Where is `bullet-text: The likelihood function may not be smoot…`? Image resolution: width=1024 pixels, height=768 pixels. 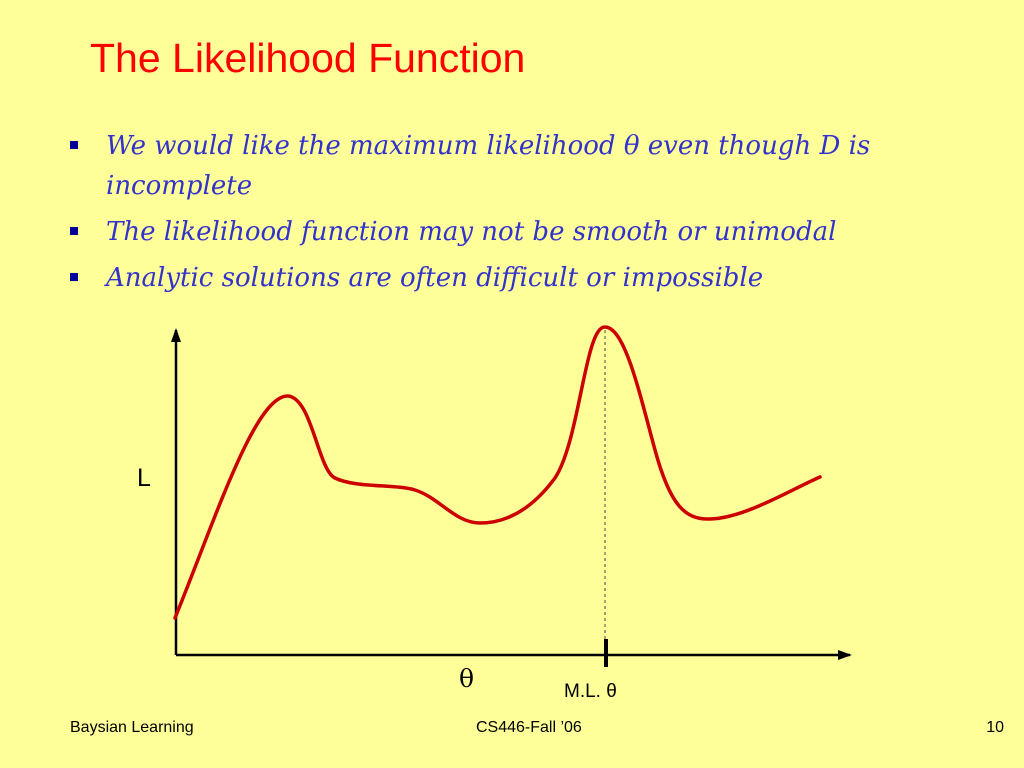 bullet-text: The likelihood function may not be smoot… is located at coordinates (471, 232).